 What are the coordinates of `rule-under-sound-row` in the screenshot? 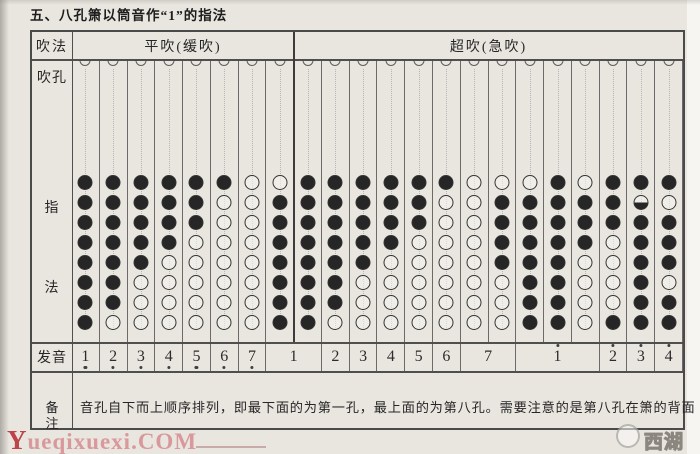 It's located at (357, 372).